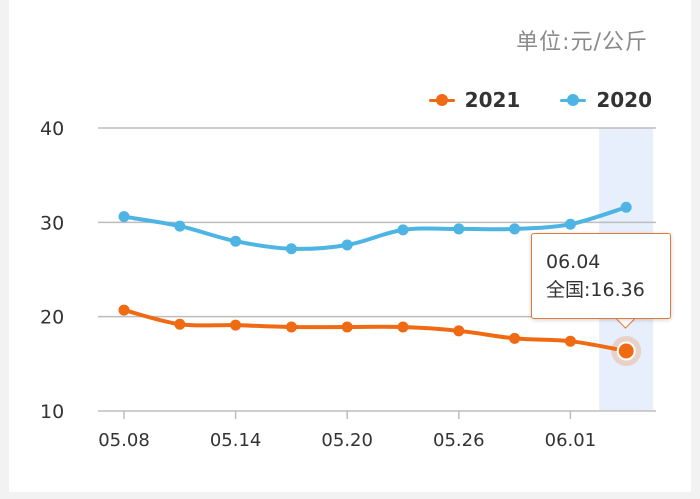 This screenshot has height=499, width=700. Describe the element at coordinates (573, 262) in the screenshot. I see `tooltip-date: 06.04` at that location.